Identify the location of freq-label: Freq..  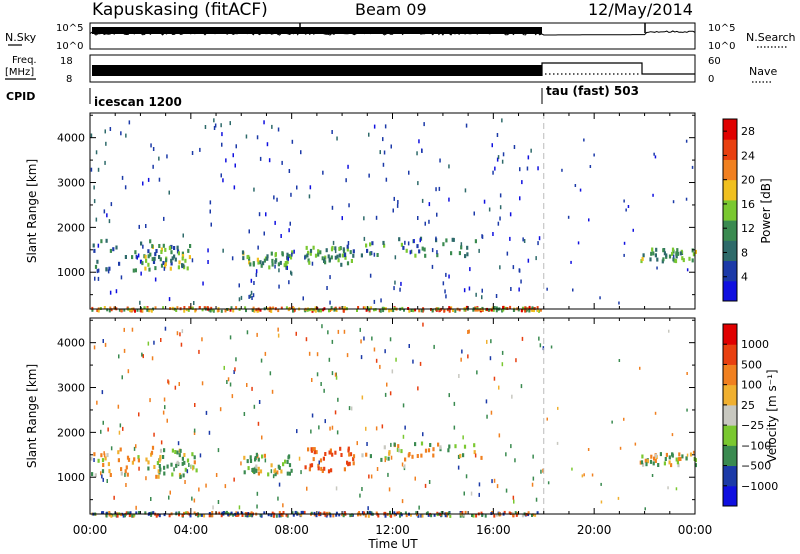
(24, 60).